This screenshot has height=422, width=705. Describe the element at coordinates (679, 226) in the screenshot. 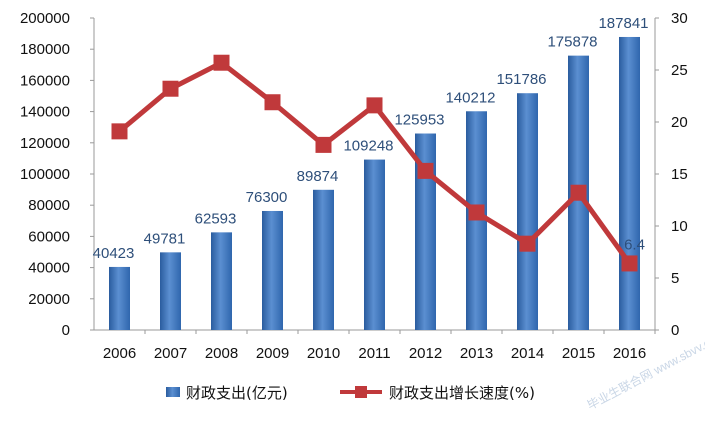

I see `right-tick-label: 10` at that location.